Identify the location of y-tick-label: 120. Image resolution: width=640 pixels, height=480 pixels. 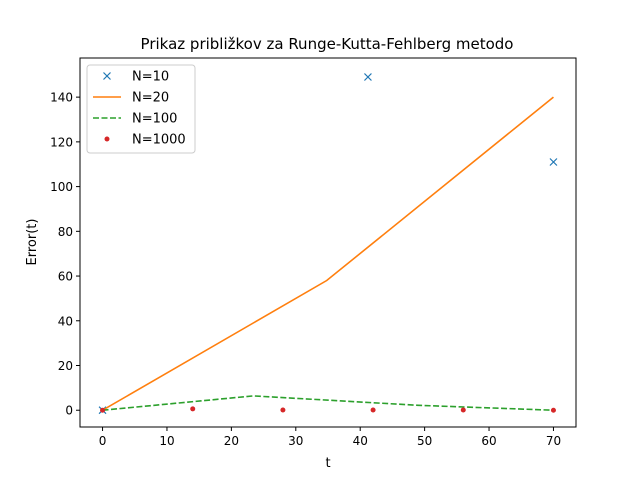
(61, 142).